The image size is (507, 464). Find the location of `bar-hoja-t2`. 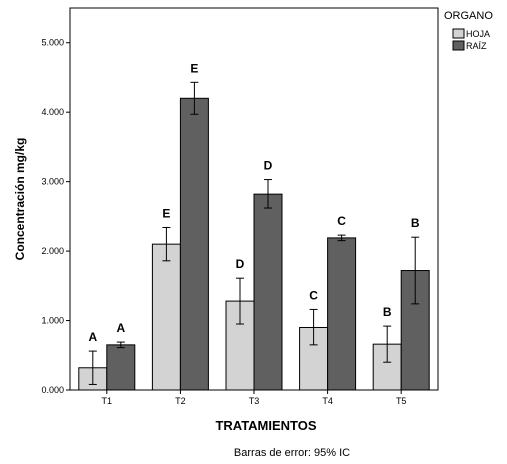

bar-hoja-t2 is located at coordinates (166, 317).